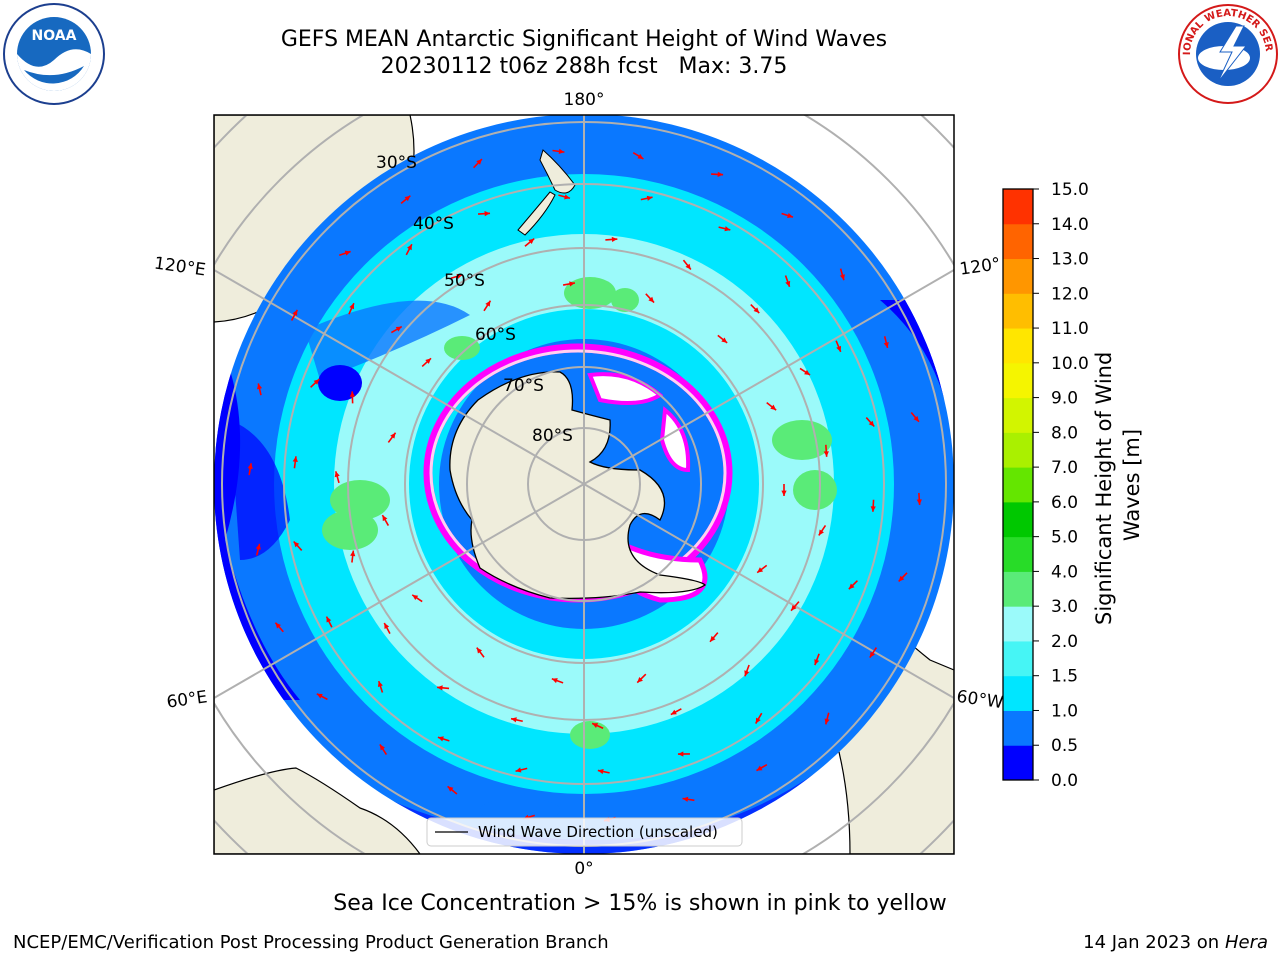  Describe the element at coordinates (54, 54) in the screenshot. I see `noaa-logo-icon: NOAA` at that location.